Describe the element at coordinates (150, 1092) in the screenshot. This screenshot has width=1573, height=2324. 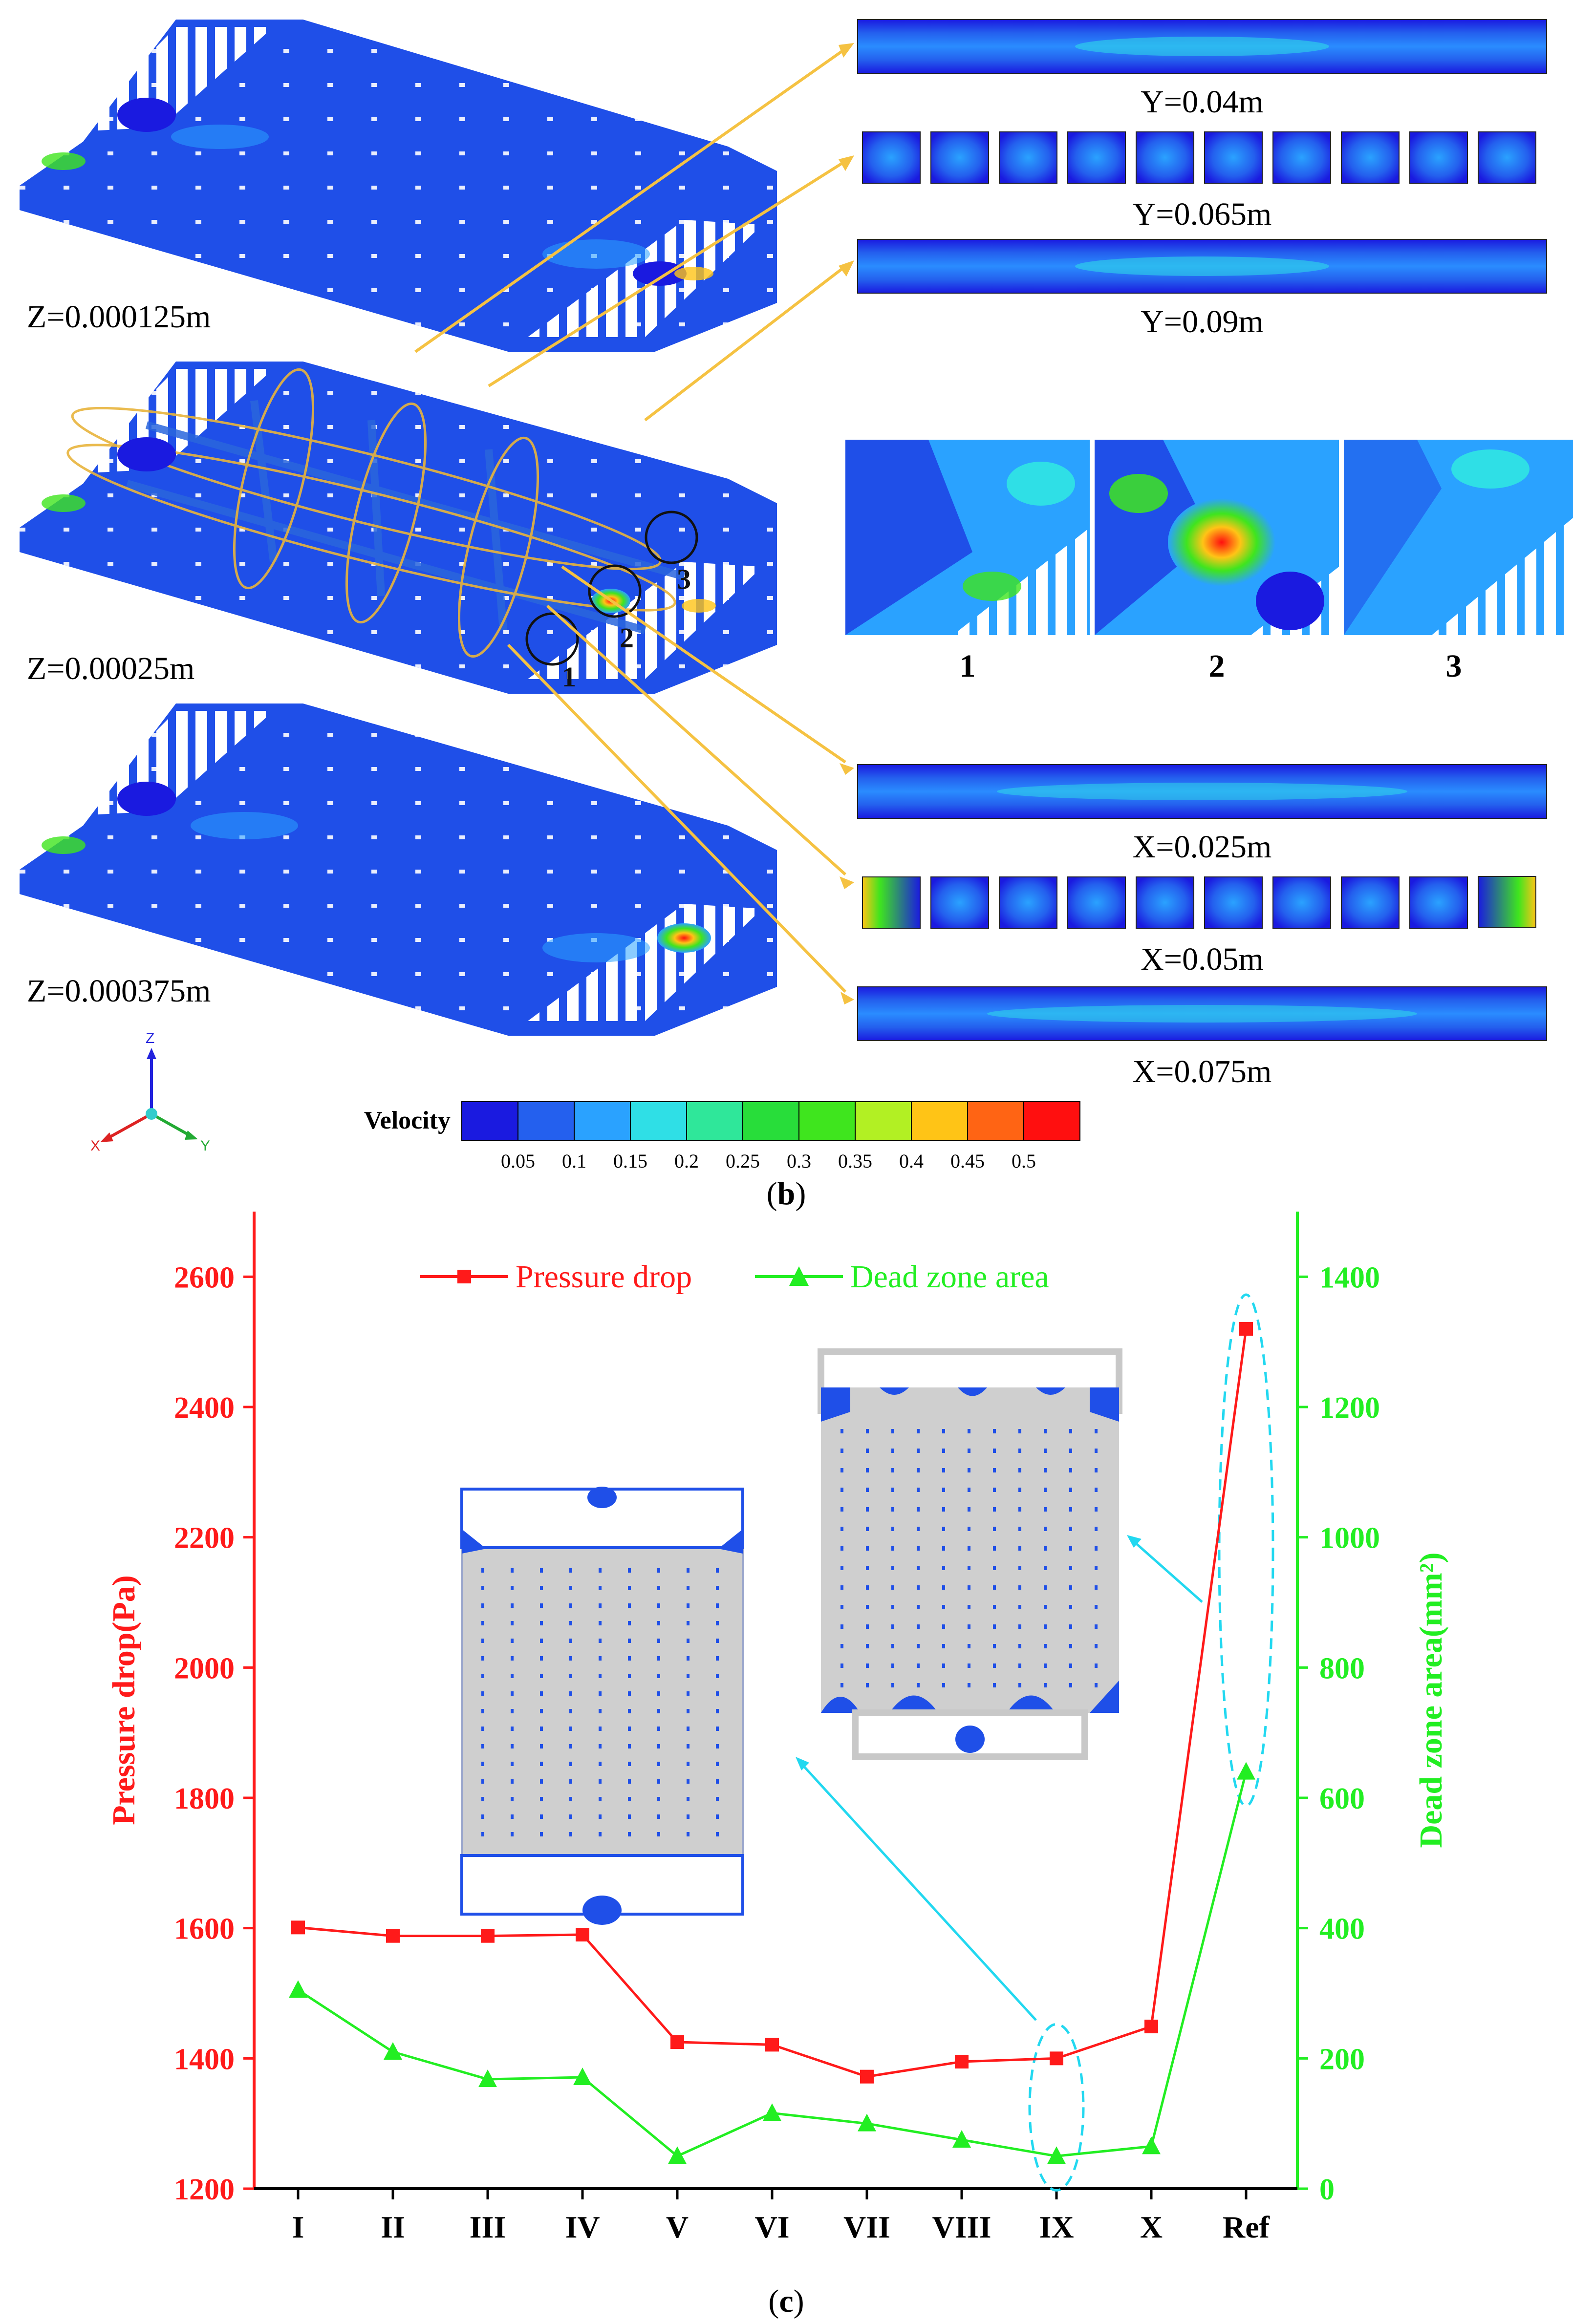
I see `axes-triad: Z X Y` at that location.